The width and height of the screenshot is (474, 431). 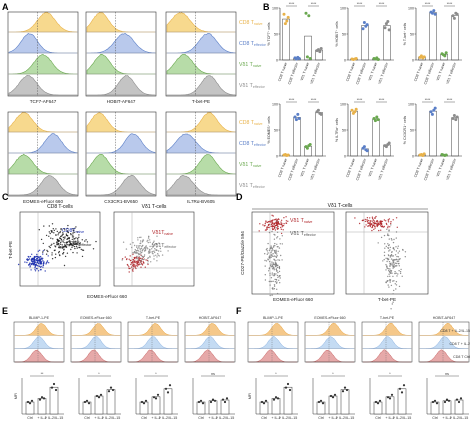 I want to click on panelF-legend-1: CD8 T + IL-2/IL-15, so click(x=455, y=331).